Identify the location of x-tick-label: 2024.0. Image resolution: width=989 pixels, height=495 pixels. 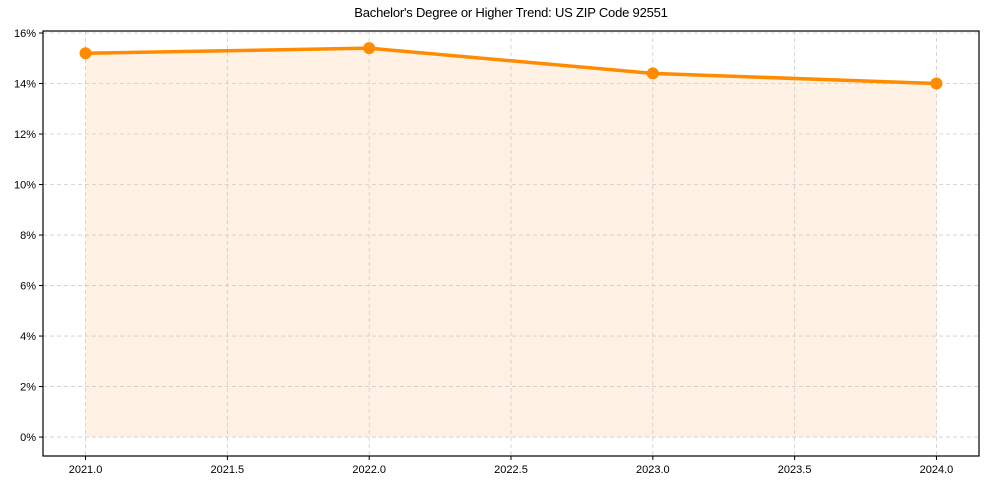
(937, 470).